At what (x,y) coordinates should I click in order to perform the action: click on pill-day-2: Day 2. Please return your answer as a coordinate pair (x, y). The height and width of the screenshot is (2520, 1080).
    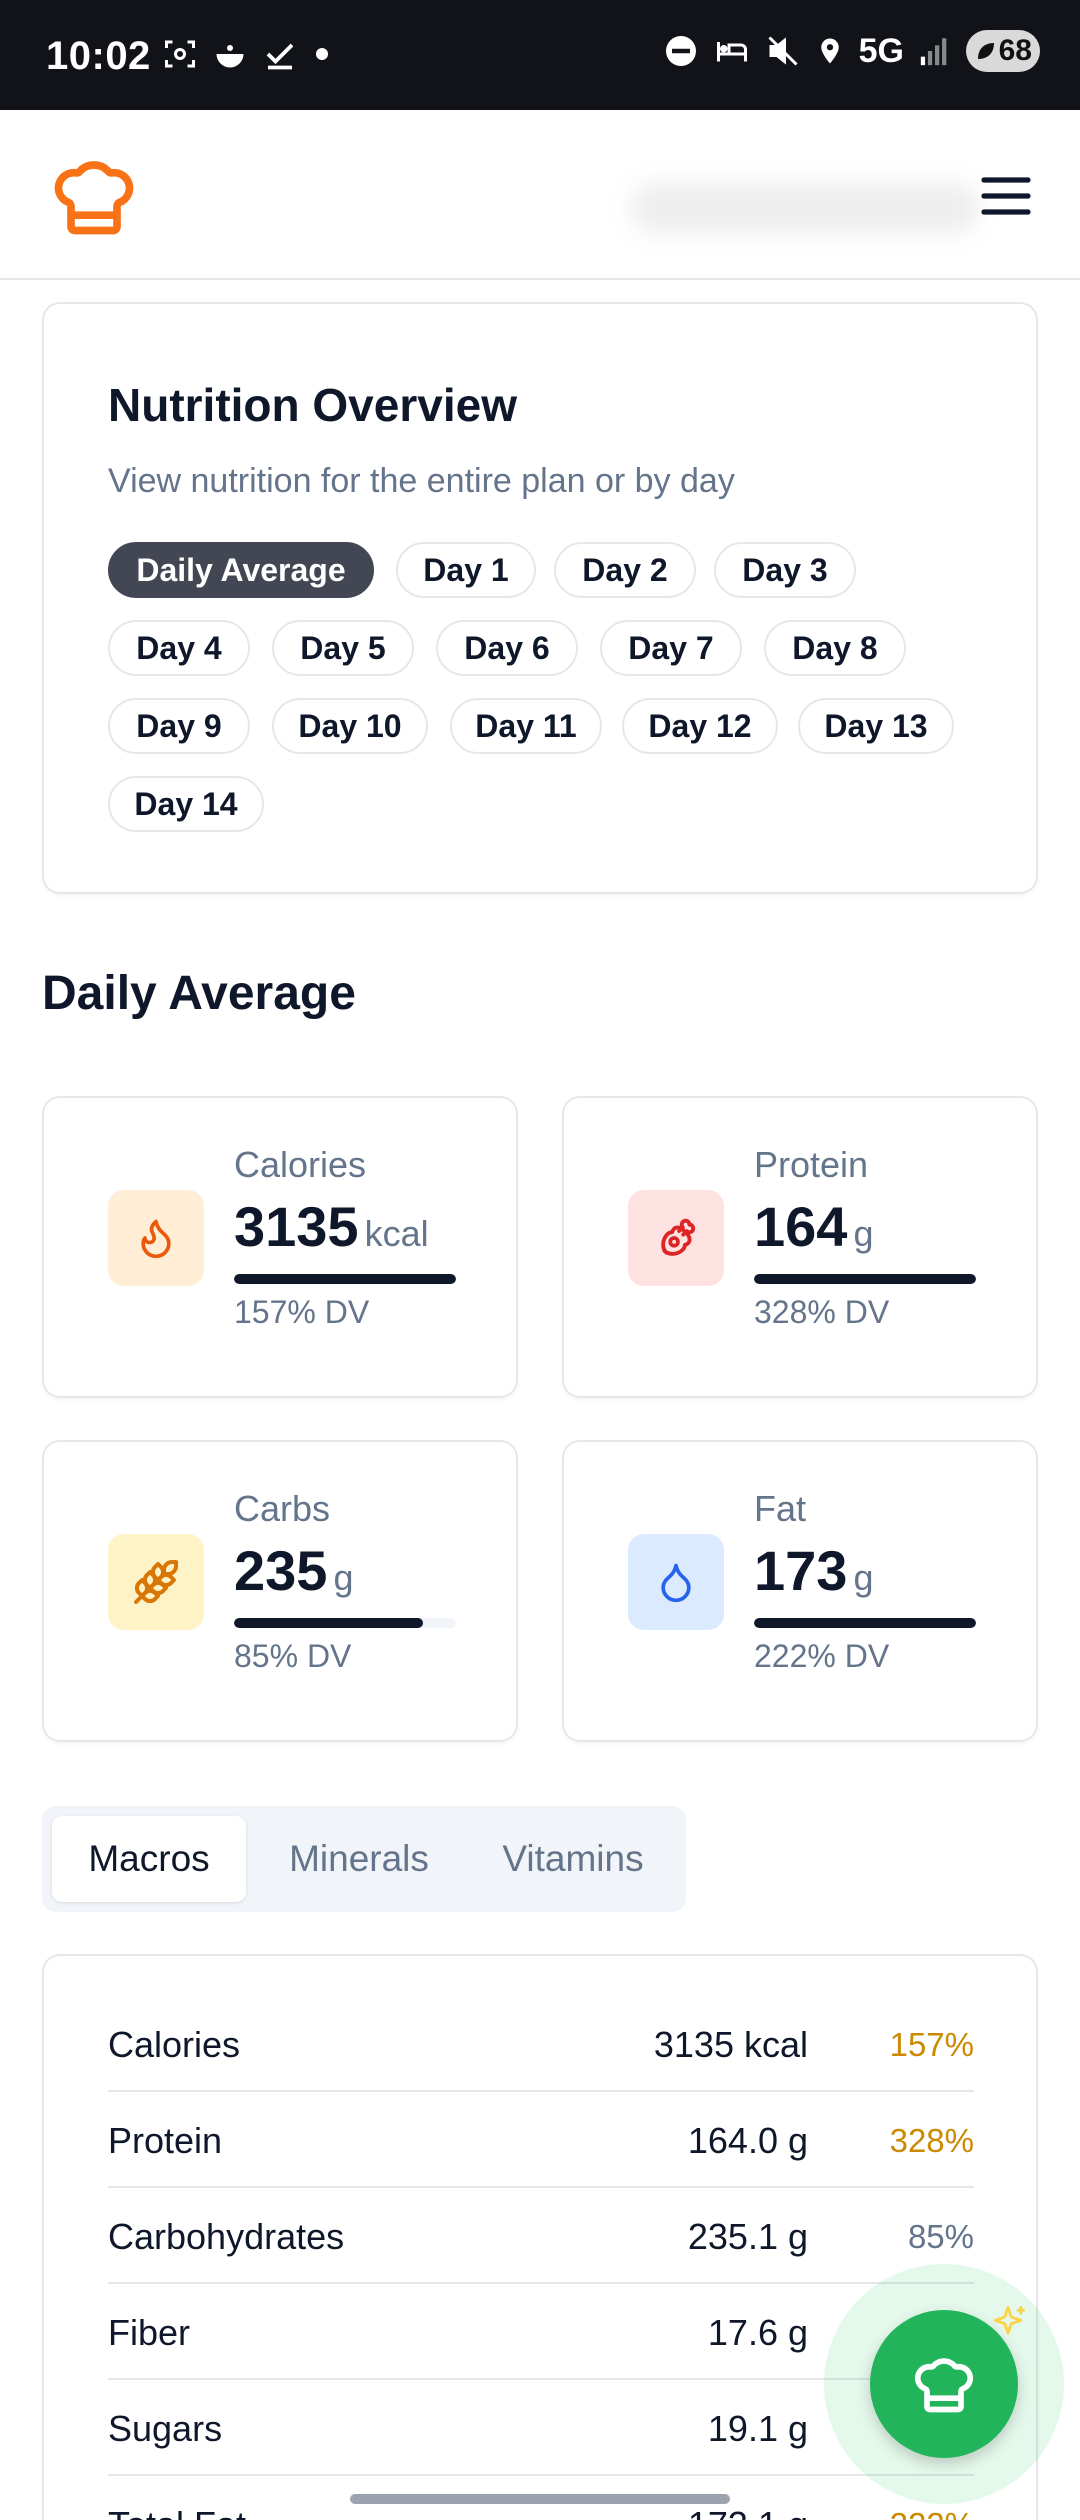
    Looking at the image, I should click on (625, 570).